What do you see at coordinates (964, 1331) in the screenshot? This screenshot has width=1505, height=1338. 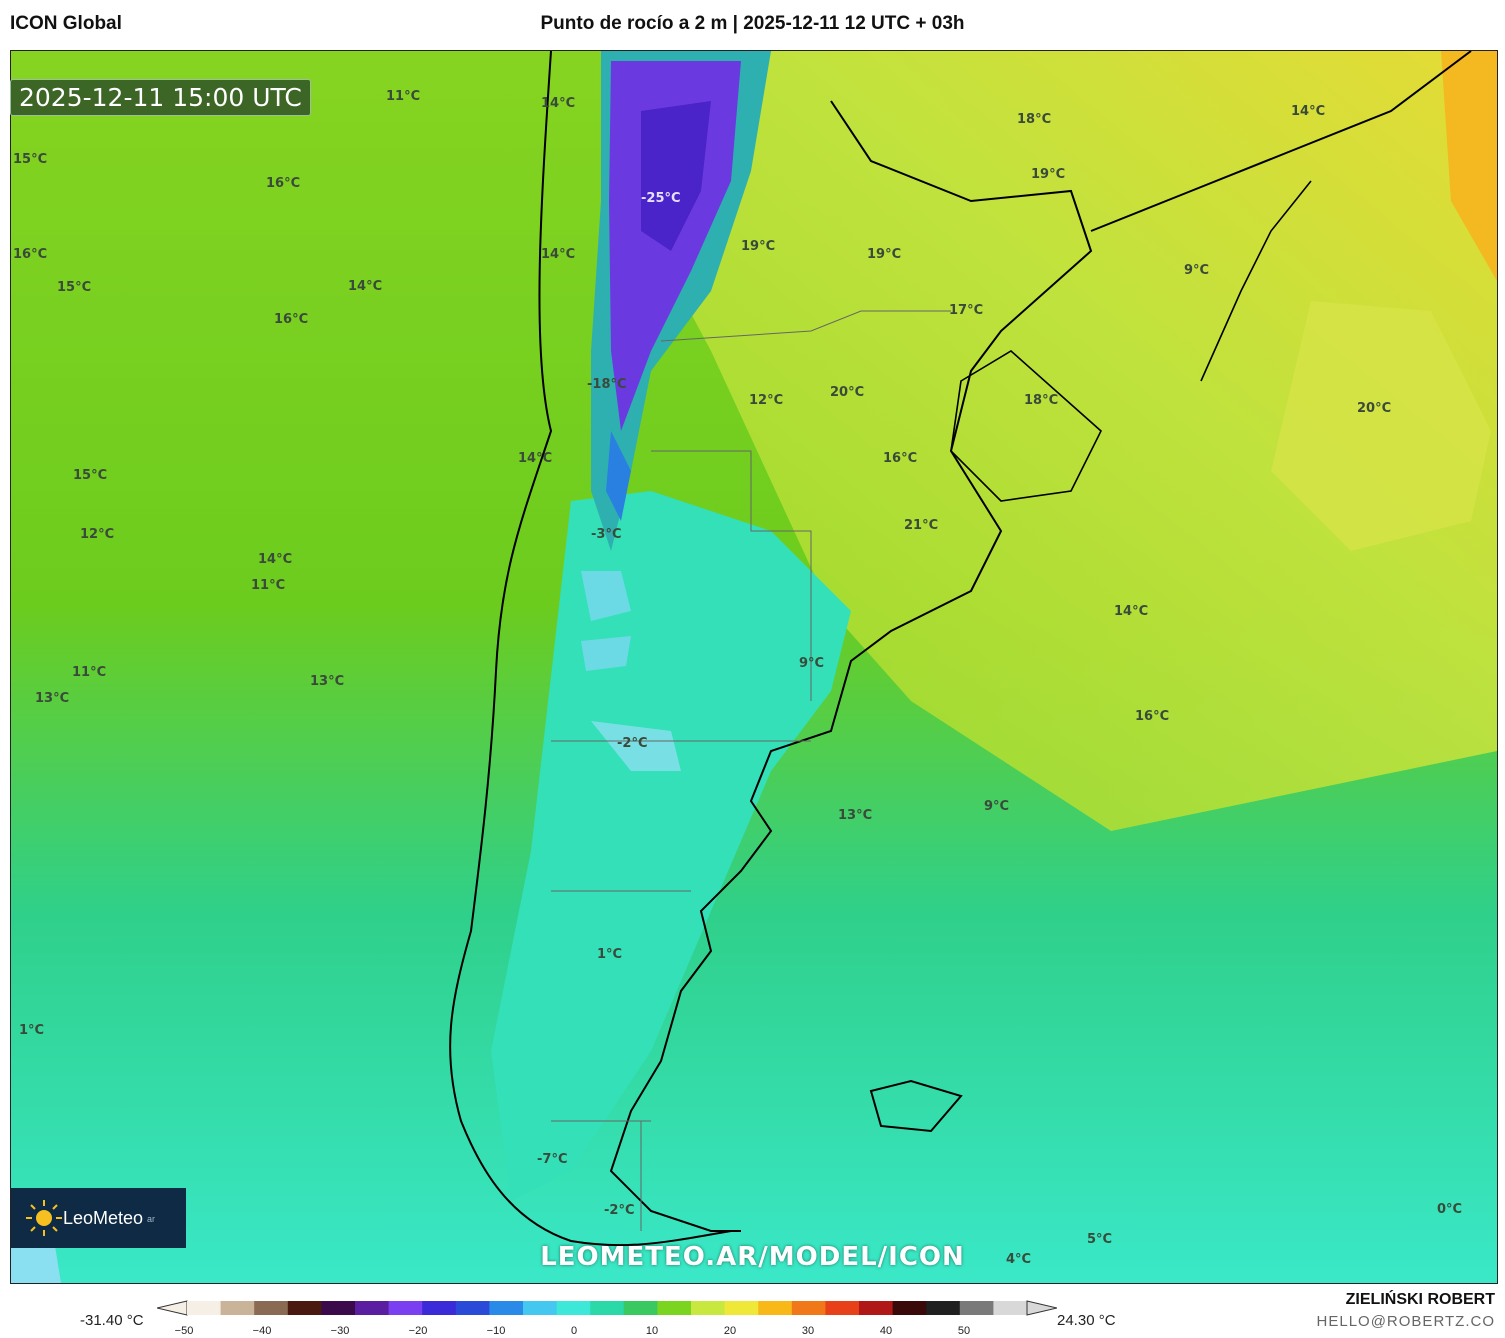 I see `colorbar-tick-label: 50` at bounding box center [964, 1331].